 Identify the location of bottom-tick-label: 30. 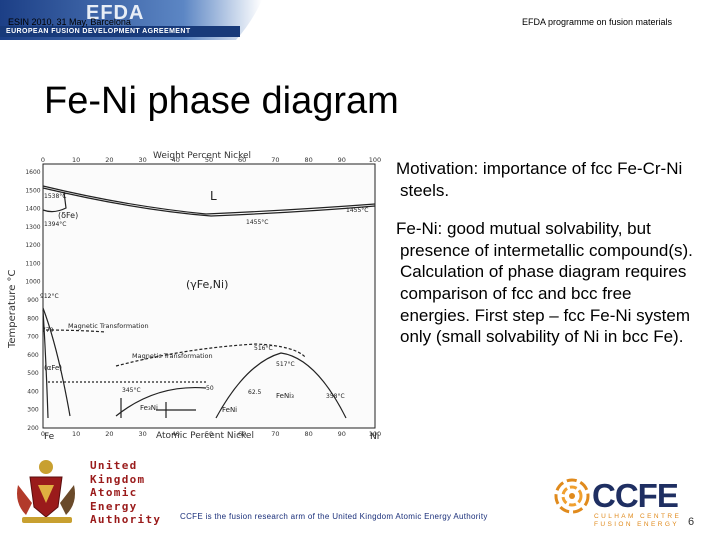
(142, 434).